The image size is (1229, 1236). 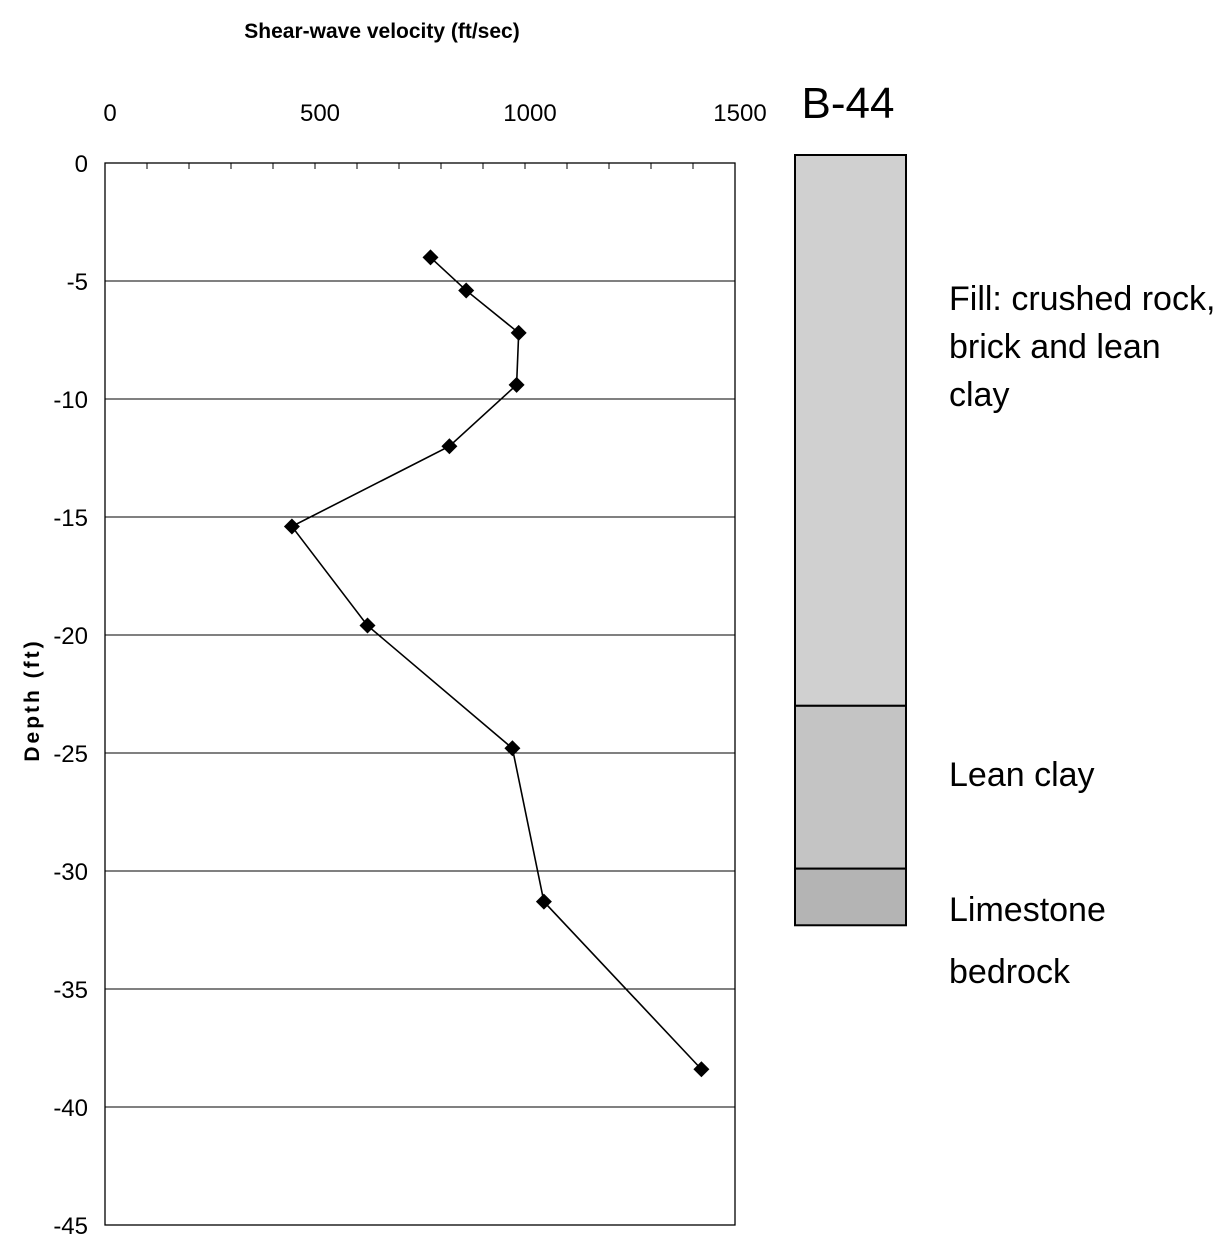 I want to click on y-tick-label-6: -30, so click(x=70, y=872).